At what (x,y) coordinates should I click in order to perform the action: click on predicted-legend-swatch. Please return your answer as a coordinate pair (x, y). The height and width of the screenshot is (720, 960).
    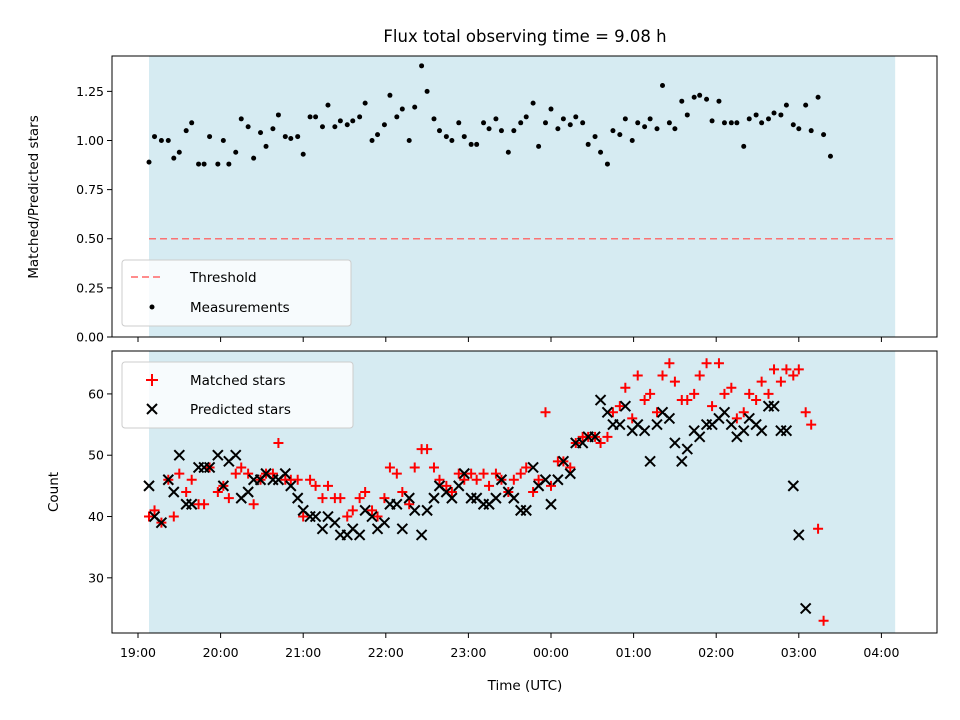
    Looking at the image, I should click on (152, 409).